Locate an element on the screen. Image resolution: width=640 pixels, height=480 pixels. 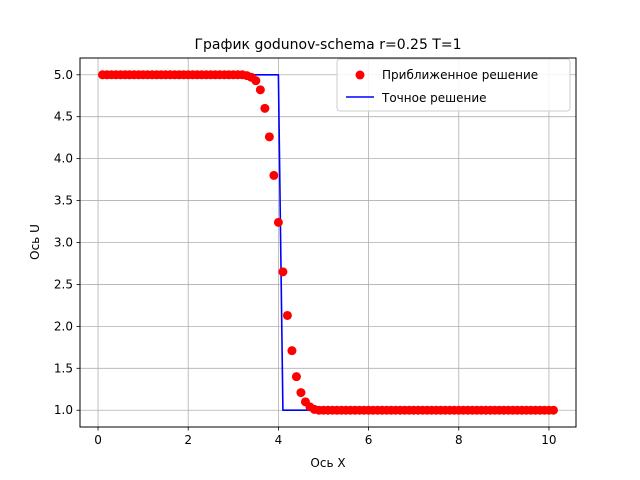
x-tick-label: 2 is located at coordinates (188, 440).